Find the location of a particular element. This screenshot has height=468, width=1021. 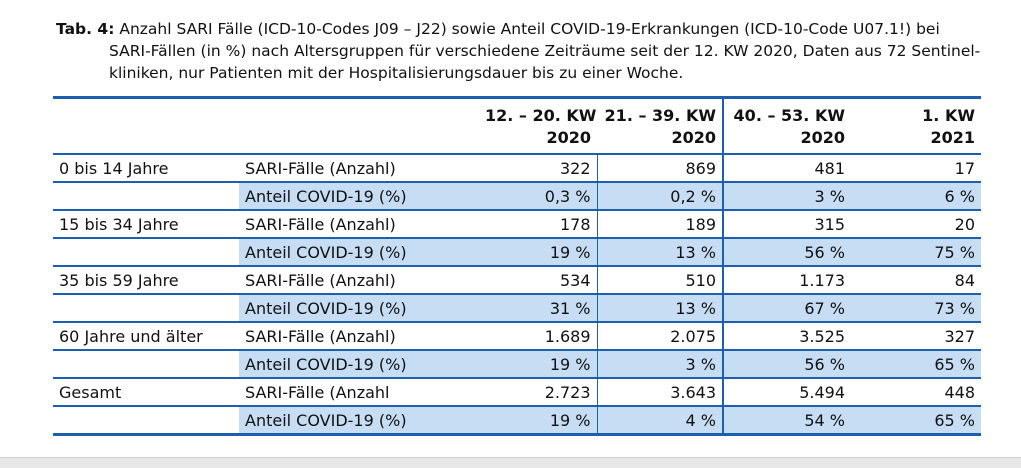

header-period: 21. – 39. KW is located at coordinates (660, 110).